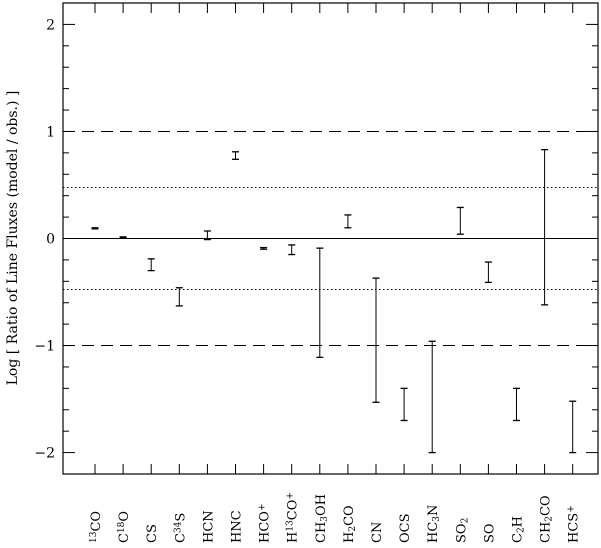 This screenshot has width=601, height=548. What do you see at coordinates (44, 454) in the screenshot?
I see `y-tick-label: −2` at bounding box center [44, 454].